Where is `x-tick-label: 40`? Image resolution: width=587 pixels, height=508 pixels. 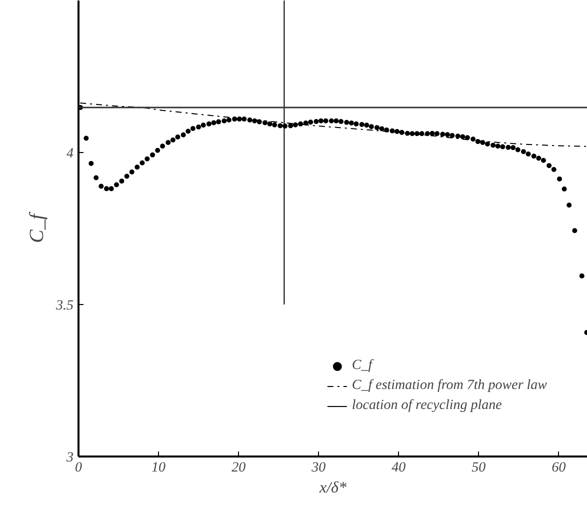
x-tick-label: 40 is located at coordinates (399, 468).